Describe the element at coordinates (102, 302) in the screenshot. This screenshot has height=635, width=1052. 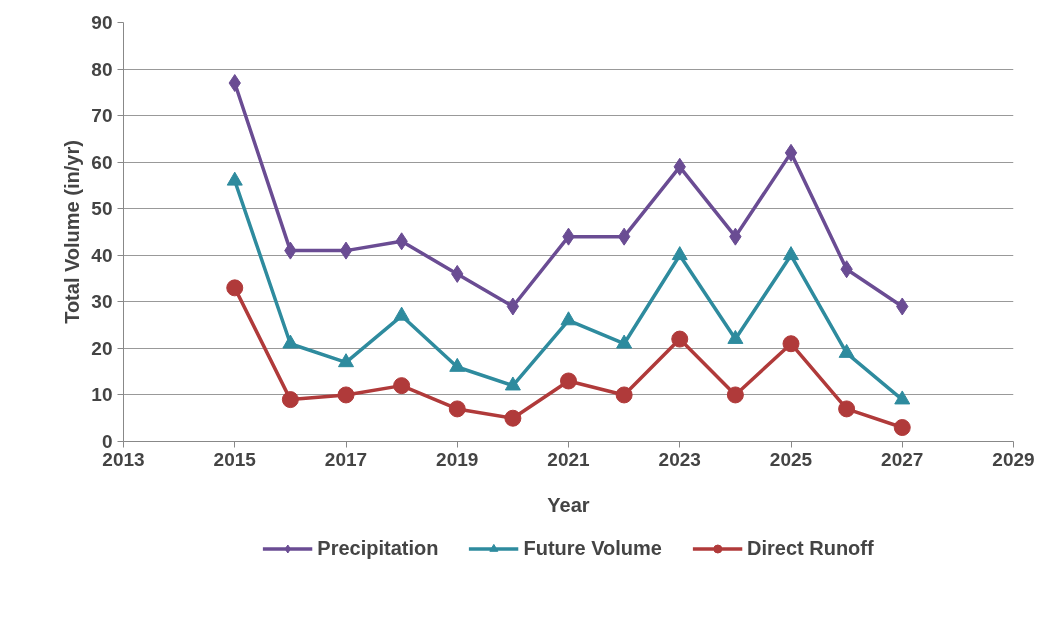
I see `y-tick-label: 30` at that location.